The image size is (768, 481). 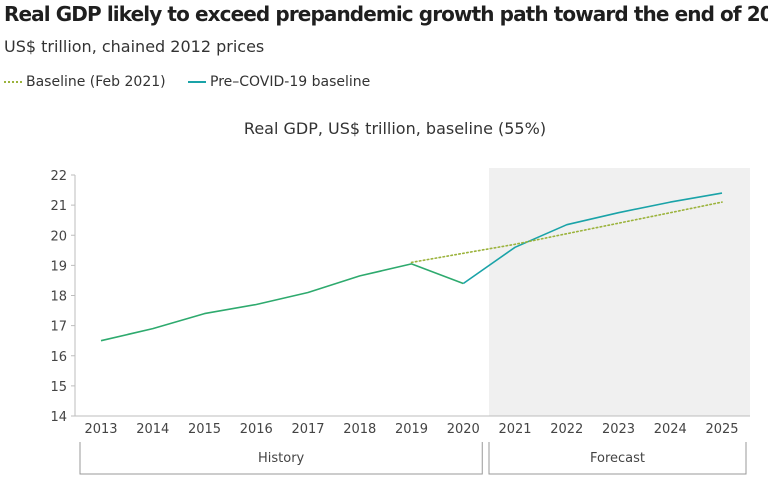 I want to click on series-line-pre-covid, so click(x=592, y=238).